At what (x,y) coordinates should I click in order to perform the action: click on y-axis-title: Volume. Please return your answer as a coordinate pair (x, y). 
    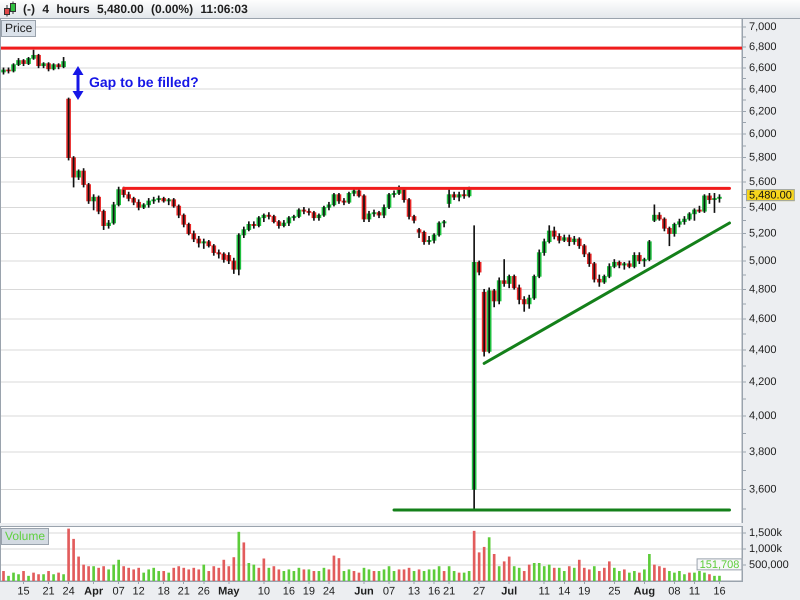
    Looking at the image, I should click on (25, 536).